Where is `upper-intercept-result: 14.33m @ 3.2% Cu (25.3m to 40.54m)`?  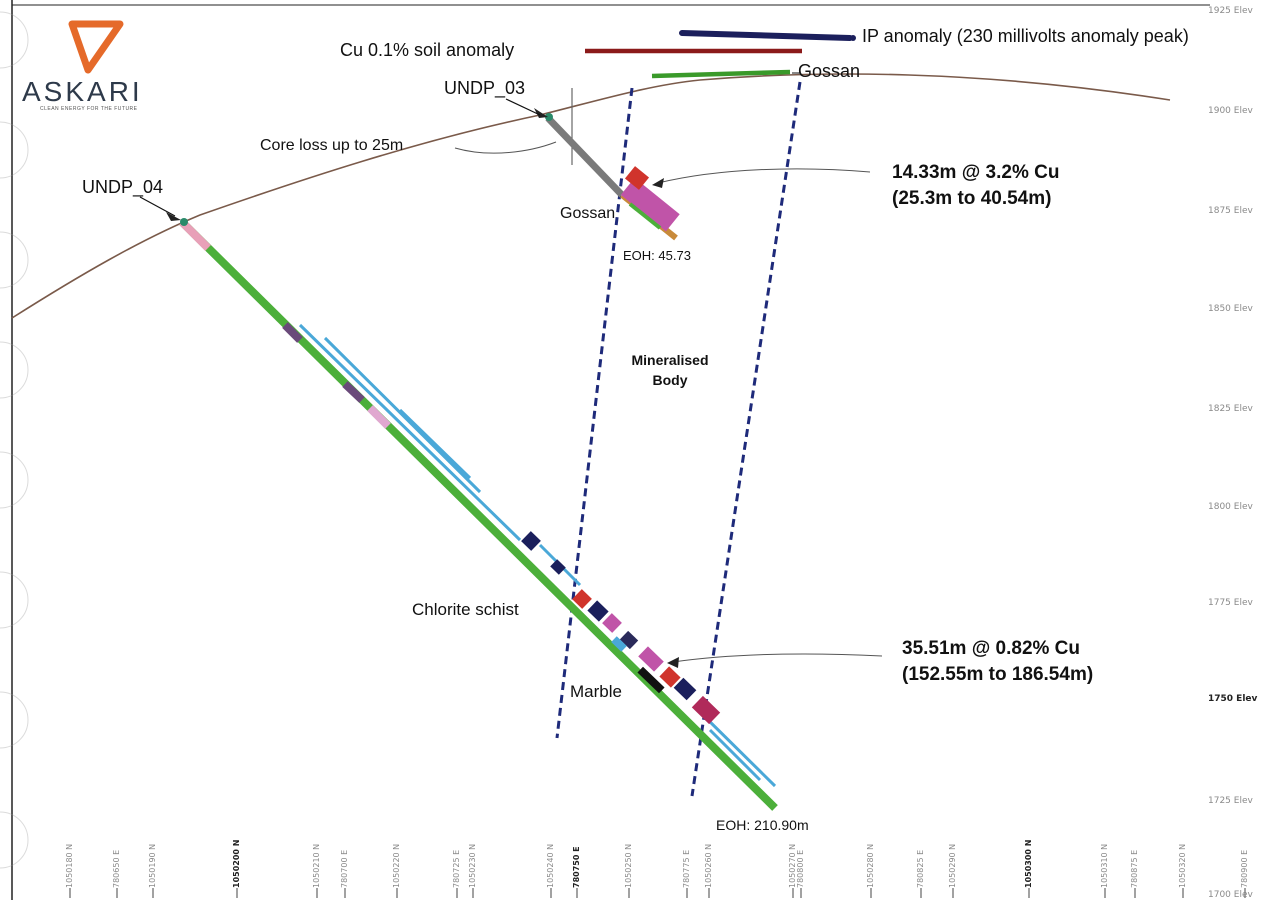
upper-intercept-result: 14.33m @ 3.2% Cu (25.3m to 40.54m) is located at coordinates (975, 186).